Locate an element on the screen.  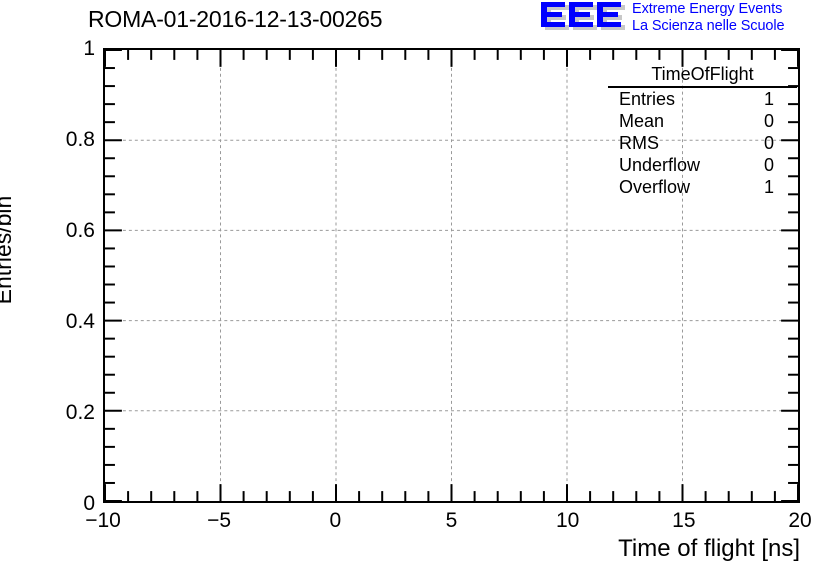
y-tick-label: 1 is located at coordinates (89, 48).